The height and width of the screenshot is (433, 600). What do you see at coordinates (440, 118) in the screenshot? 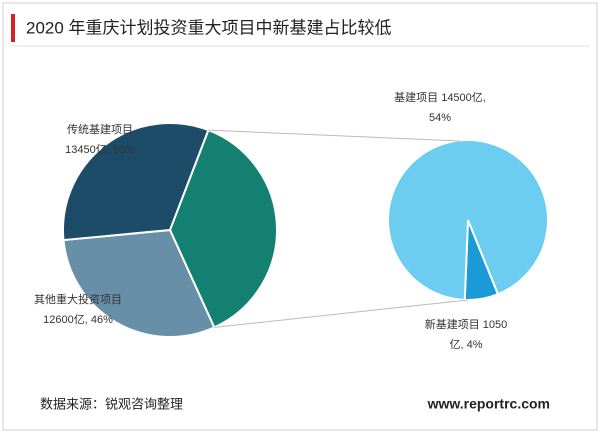
I see `data-label: 54%` at bounding box center [440, 118].